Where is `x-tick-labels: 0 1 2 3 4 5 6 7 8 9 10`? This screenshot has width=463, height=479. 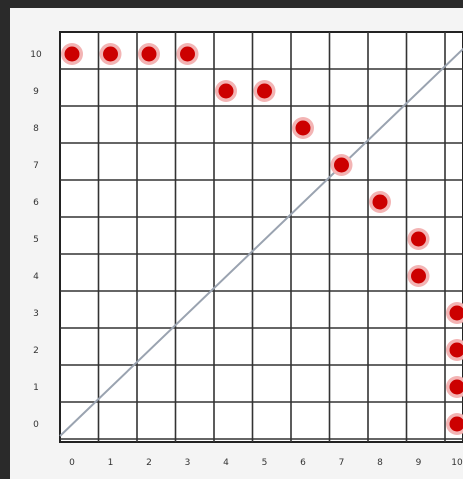
x-tick-labels: 0 1 2 3 4 5 6 7 8 9 10 is located at coordinates (266, 463).